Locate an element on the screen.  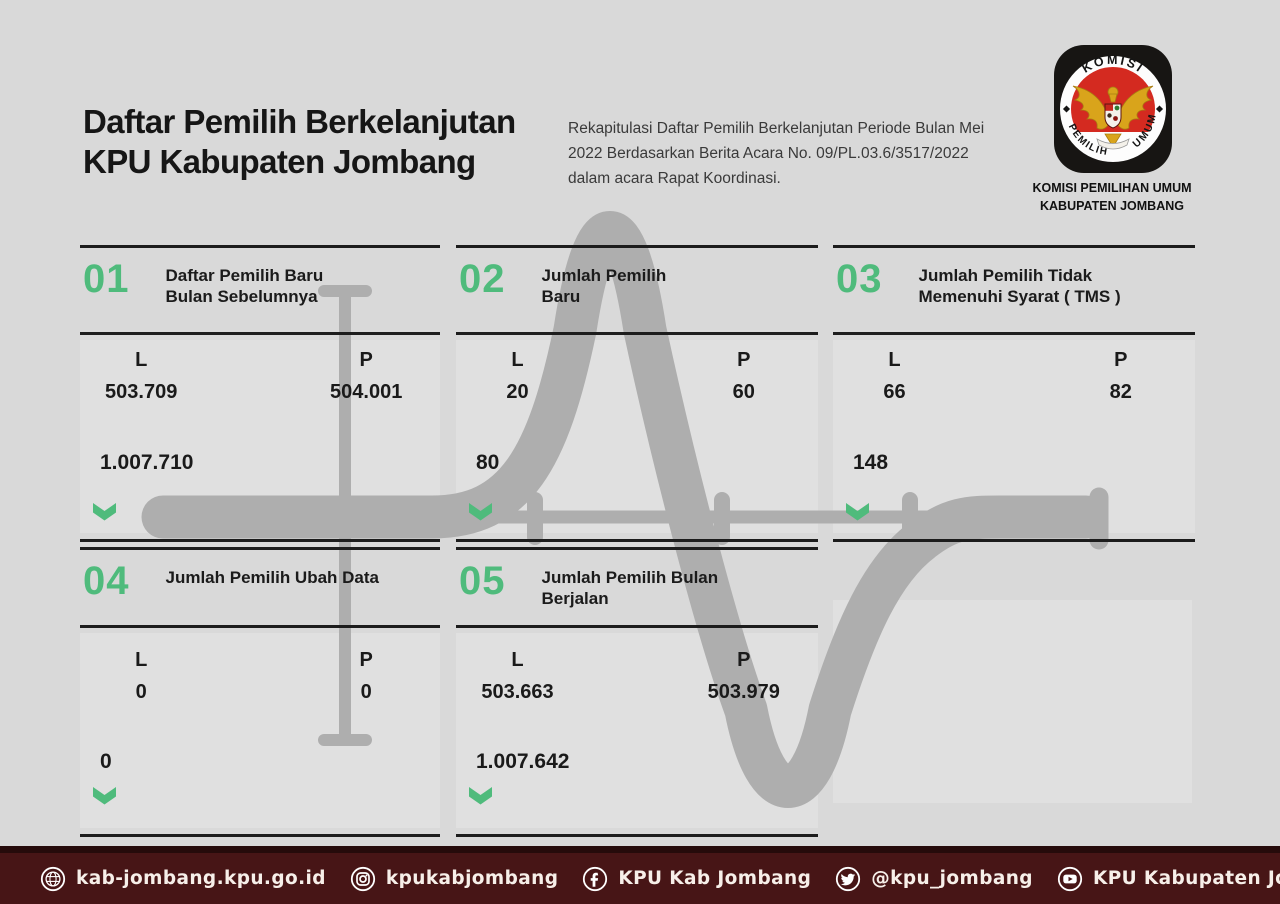
card-number: 03 is located at coordinates (859, 279).